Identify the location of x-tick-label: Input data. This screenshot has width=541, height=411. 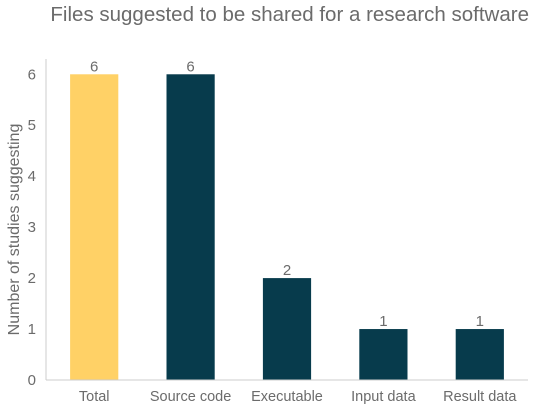
(383, 397).